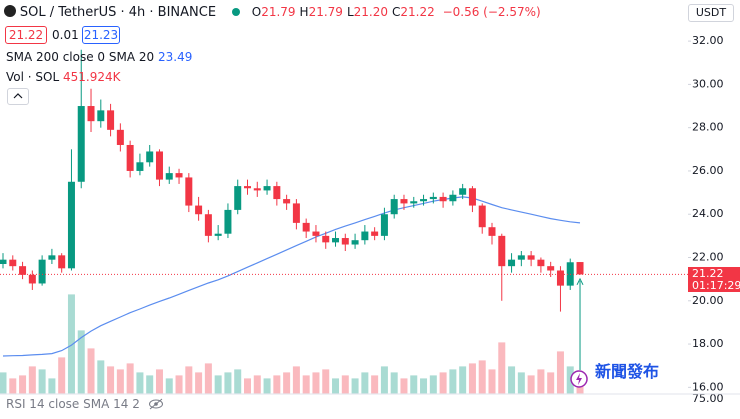 This screenshot has height=419, width=740. I want to click on rsi-label: RSI 14 close SMA 14 2, so click(73, 404).